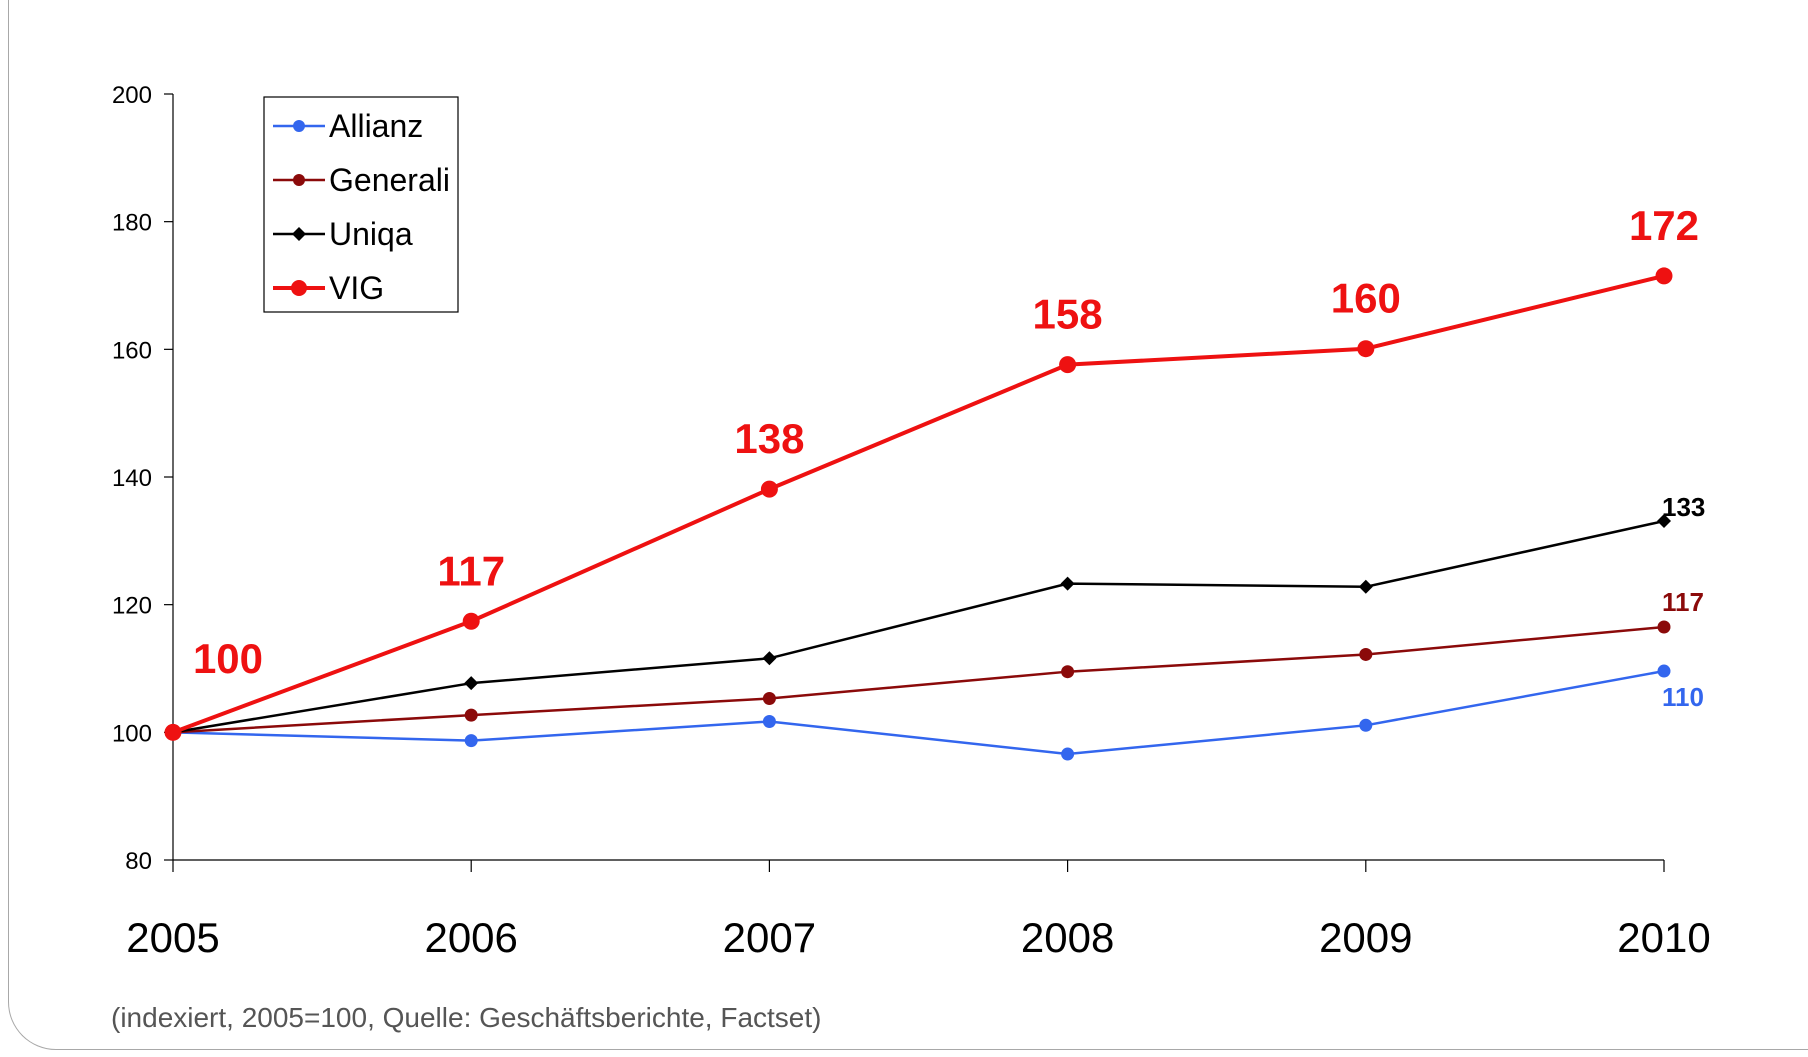 The image size is (1808, 1057). I want to click on data-label-vig: 160, so click(1366, 298).